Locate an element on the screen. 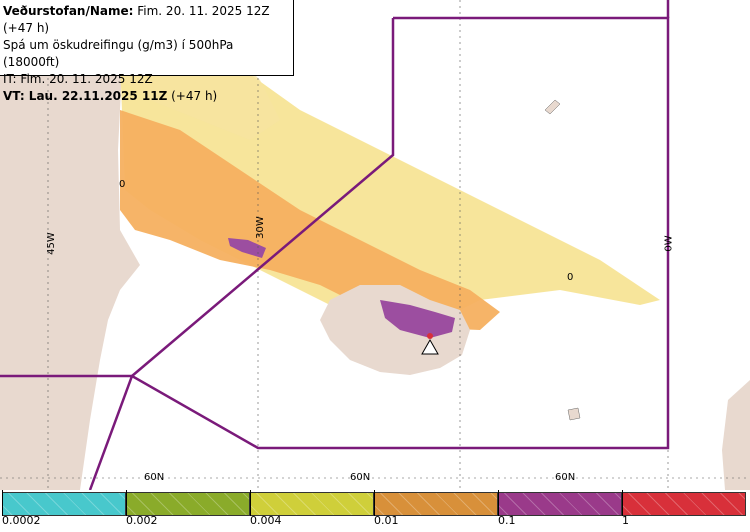 This screenshot has height=532, width=750. lon-label-45w: 45W is located at coordinates (51, 243).